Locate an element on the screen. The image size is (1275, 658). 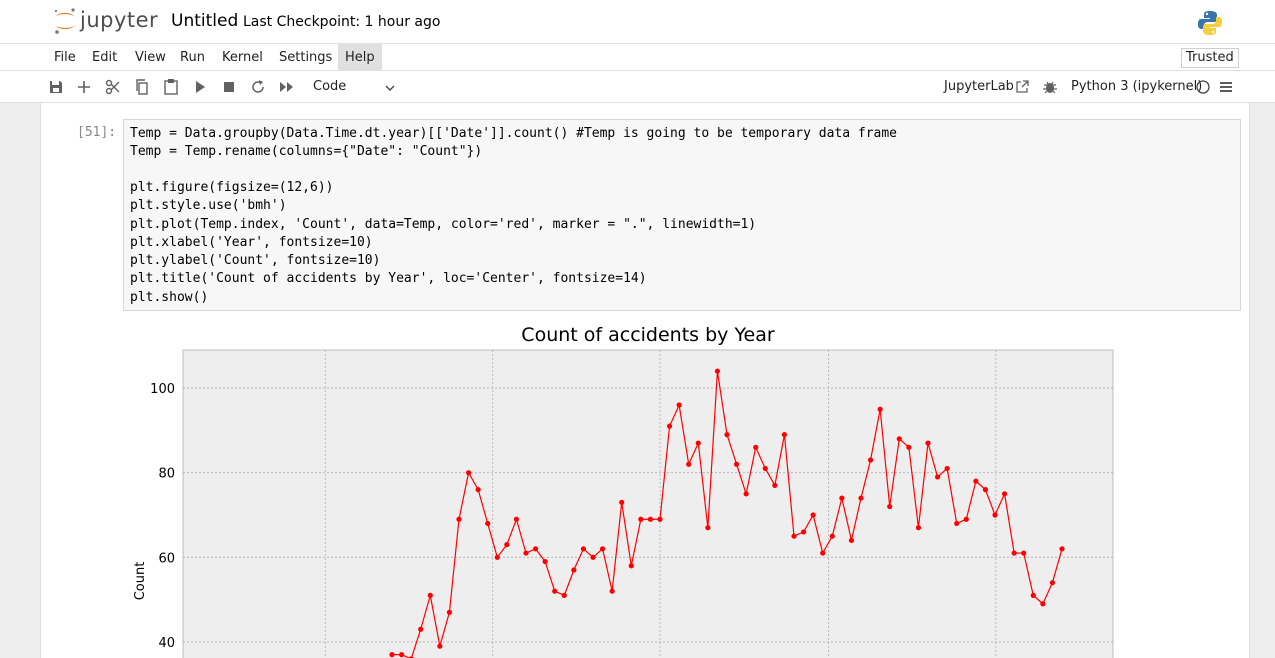
code-line: plt.xlabel('Year', fontsize=10) is located at coordinates (251, 242).